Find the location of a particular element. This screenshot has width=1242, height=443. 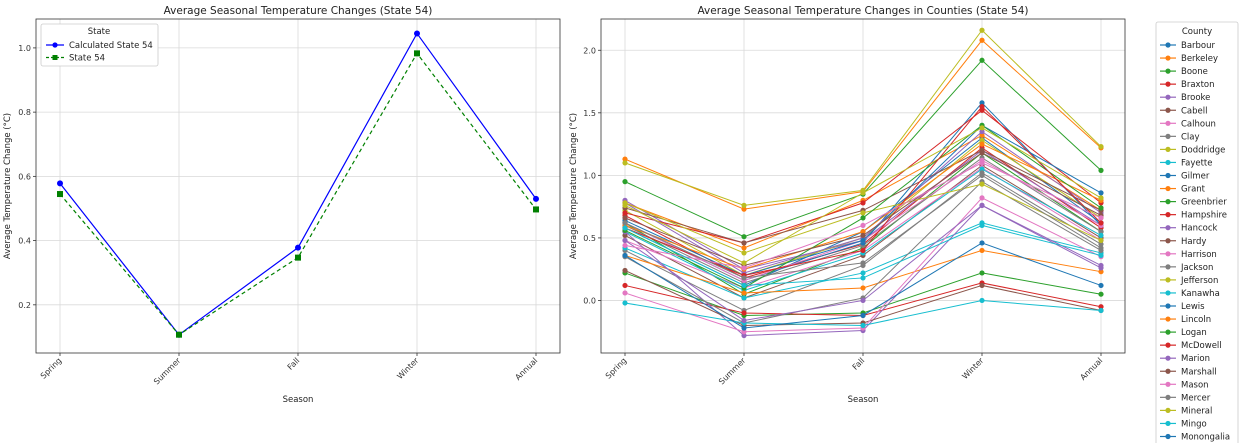

legend-label: Brooke is located at coordinates (1195, 98).